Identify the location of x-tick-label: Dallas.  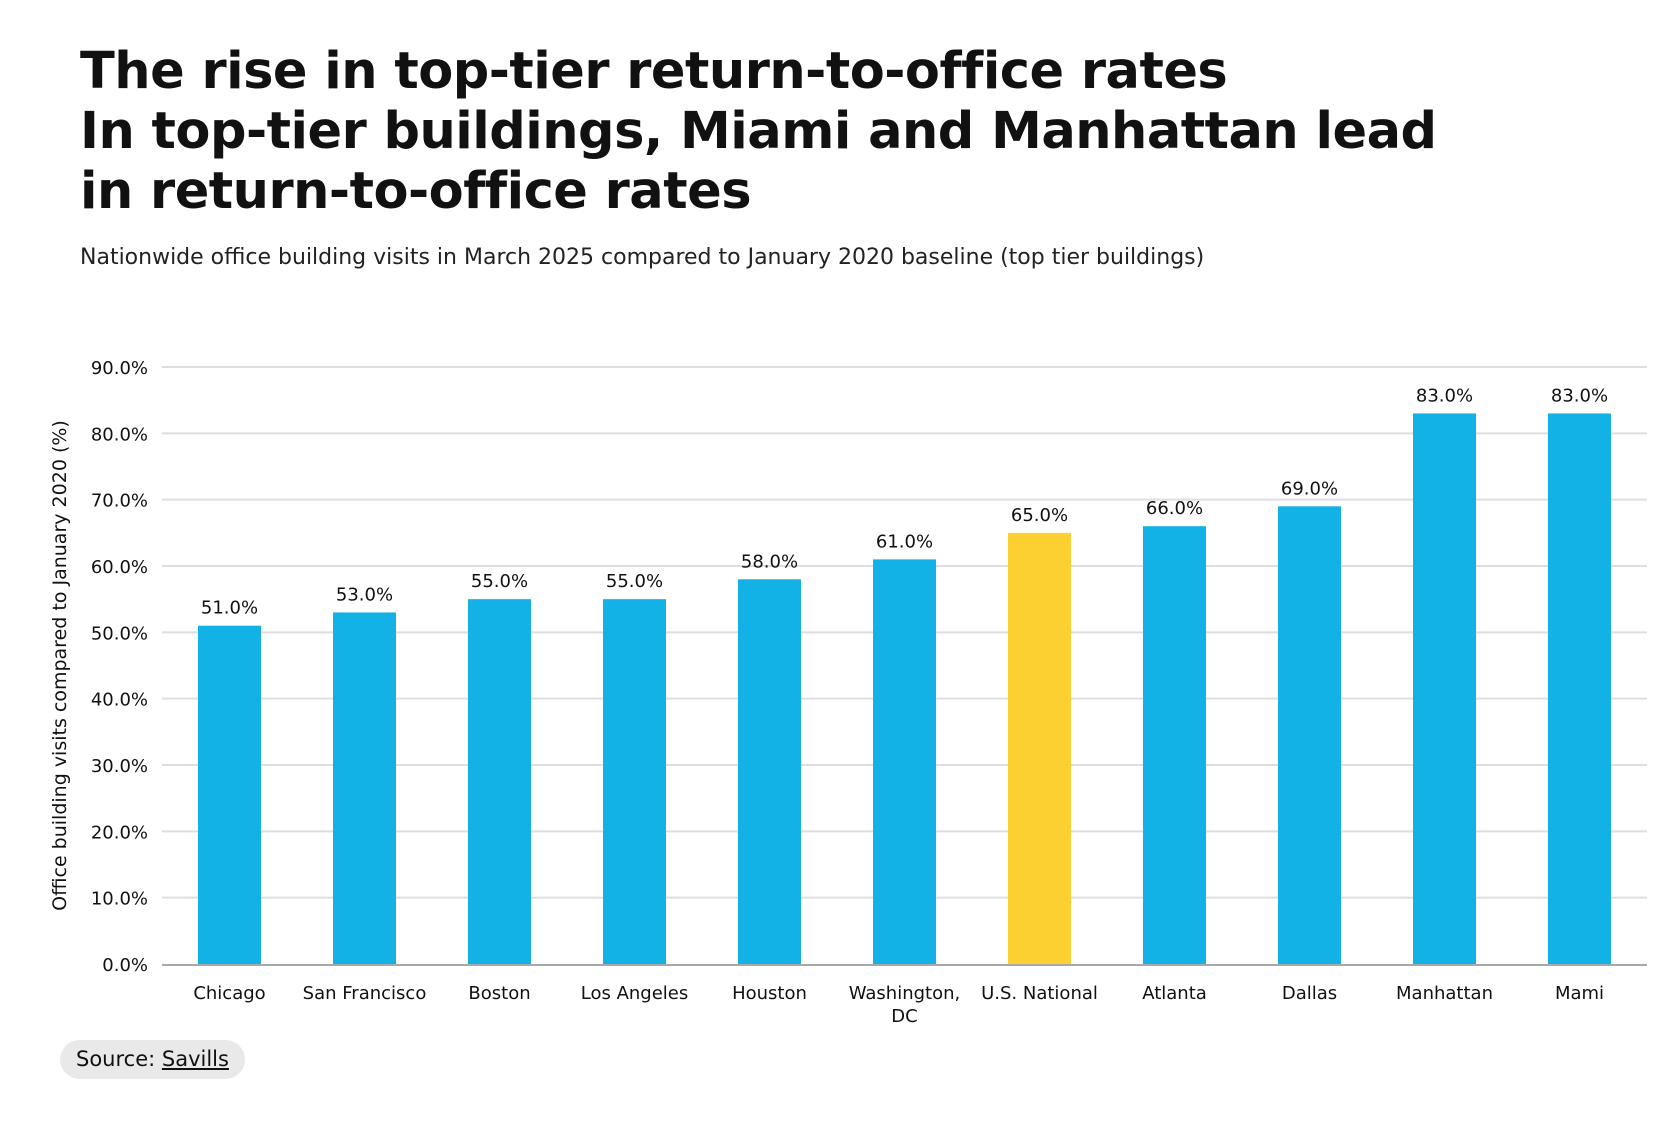
(1309, 993).